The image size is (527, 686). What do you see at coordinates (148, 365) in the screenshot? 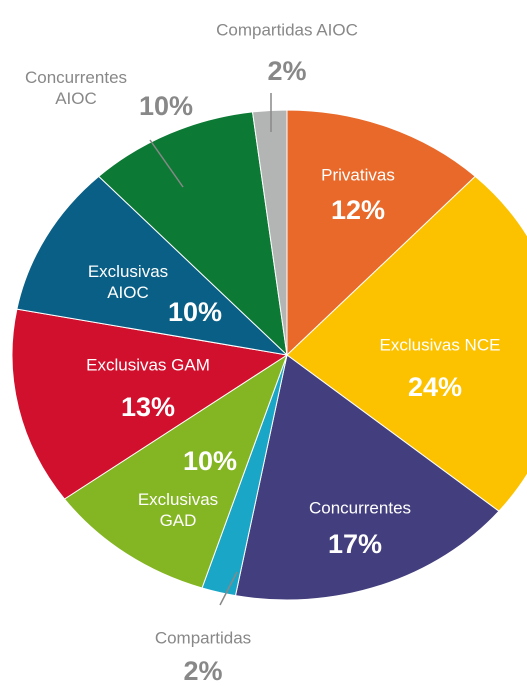
I see `slice-label: Exclusivas GAM` at bounding box center [148, 365].